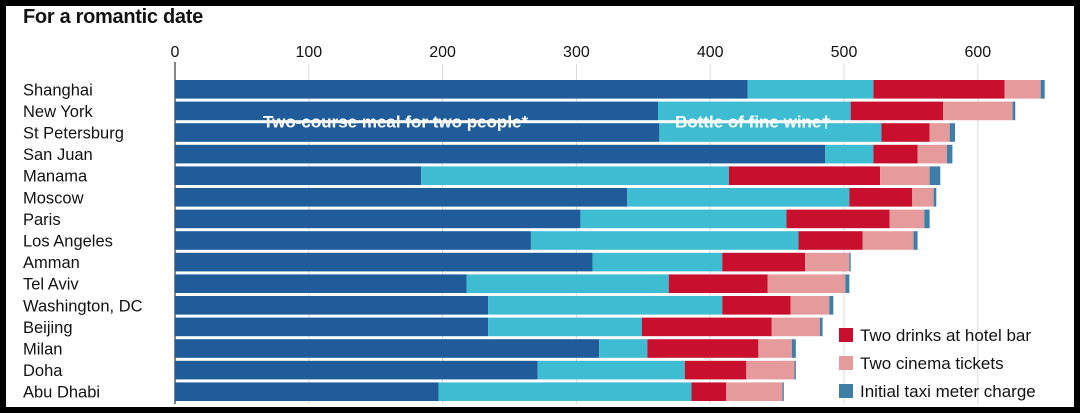 This screenshot has height=413, width=1080. Describe the element at coordinates (73, 134) in the screenshot. I see `category-label-st-petersburg: St Petersburg` at that location.